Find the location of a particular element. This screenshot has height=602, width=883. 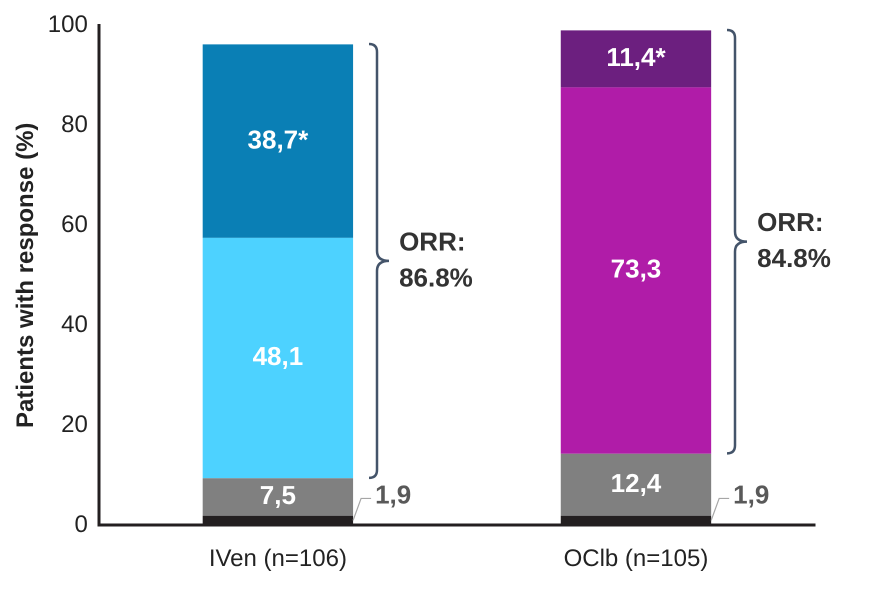

y-tick-label: 20 is located at coordinates (74, 424).